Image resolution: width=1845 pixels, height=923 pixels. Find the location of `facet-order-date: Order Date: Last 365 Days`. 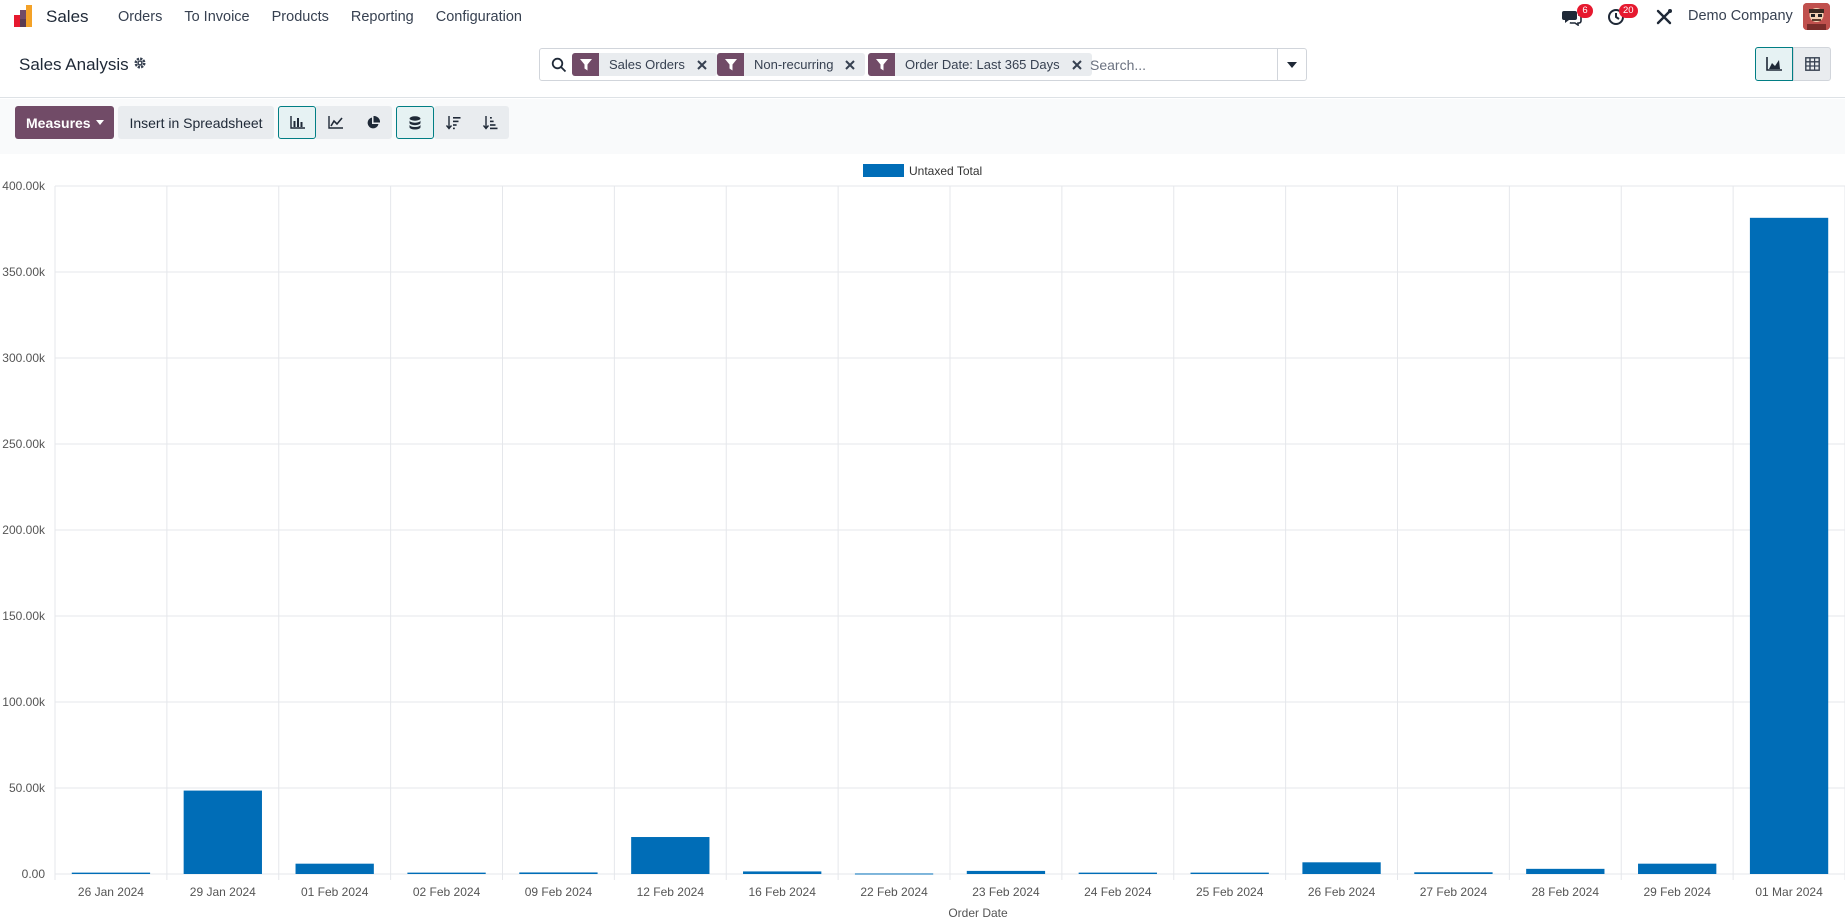

facet-order-date: Order Date: Last 365 Days is located at coordinates (980, 64).